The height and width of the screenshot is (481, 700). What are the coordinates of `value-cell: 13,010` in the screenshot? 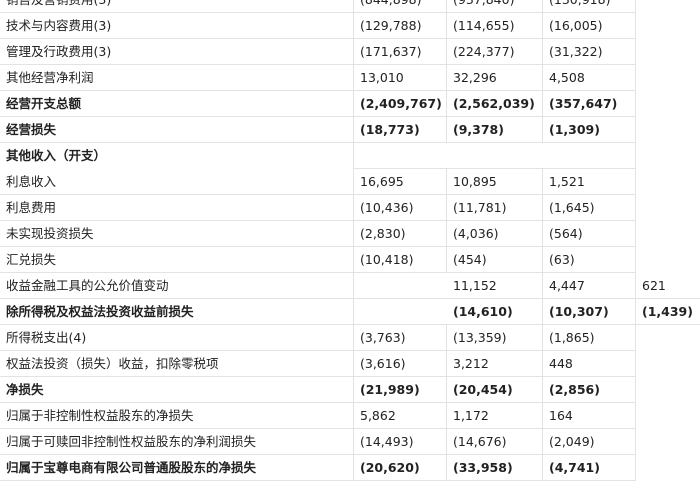 It's located at (400, 78).